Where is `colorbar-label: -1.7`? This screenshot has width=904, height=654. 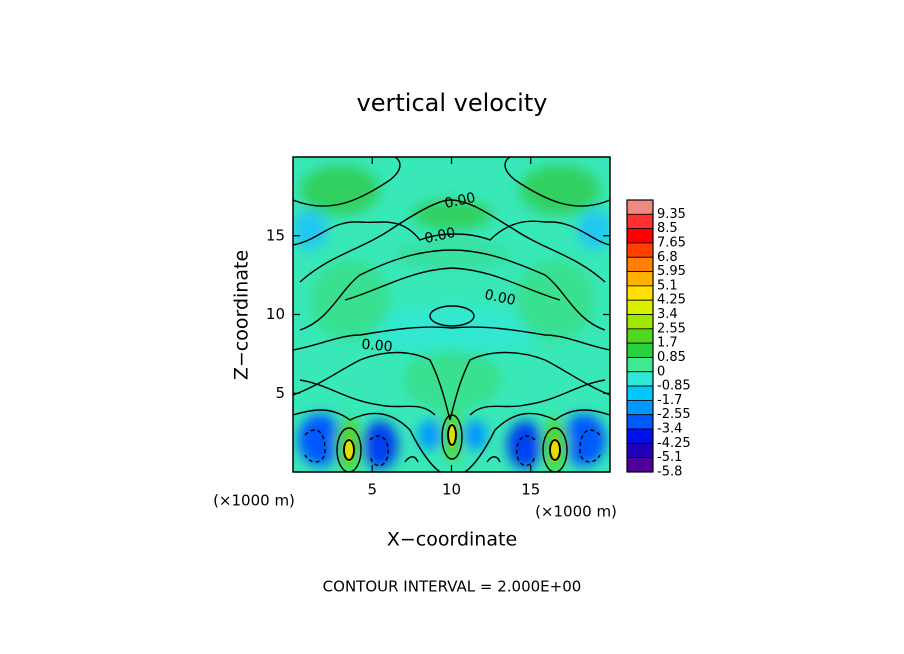 colorbar-label: -1.7 is located at coordinates (669, 400).